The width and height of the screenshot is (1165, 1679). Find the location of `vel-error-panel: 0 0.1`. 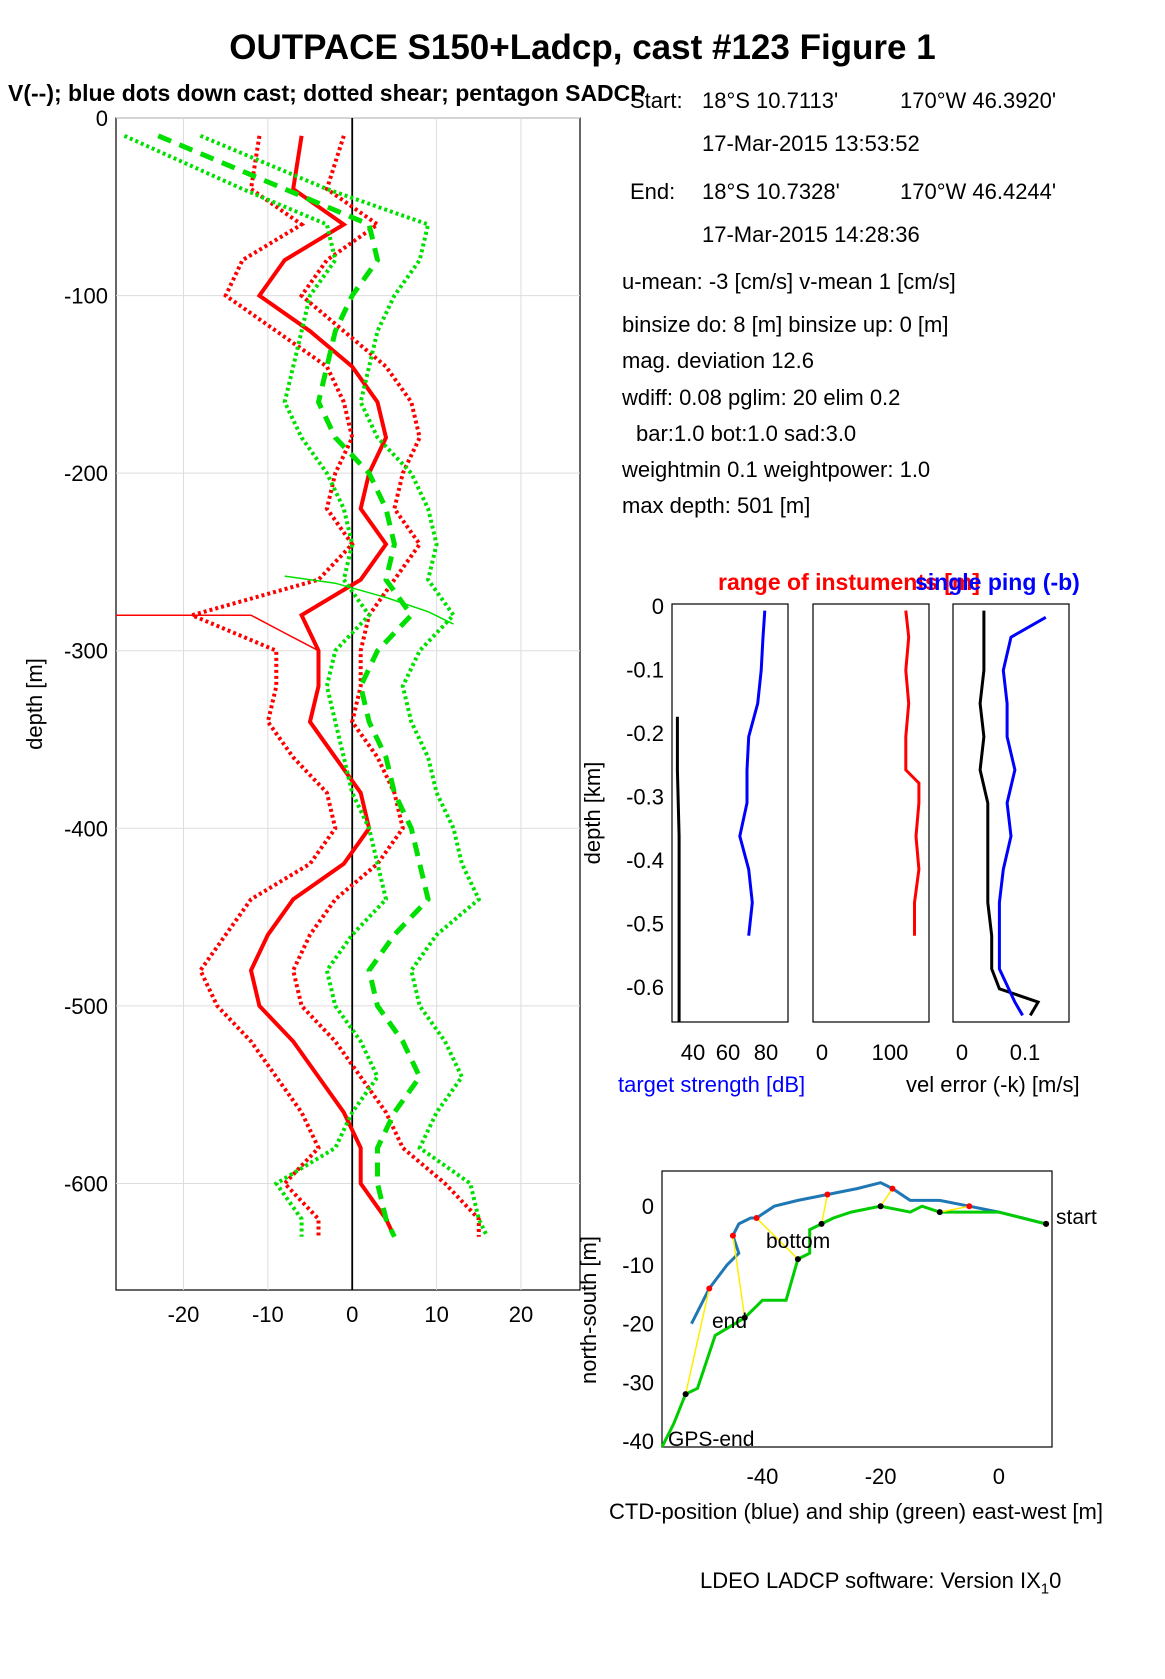

vel-error-panel: 0 0.1 is located at coordinates (1011, 834).